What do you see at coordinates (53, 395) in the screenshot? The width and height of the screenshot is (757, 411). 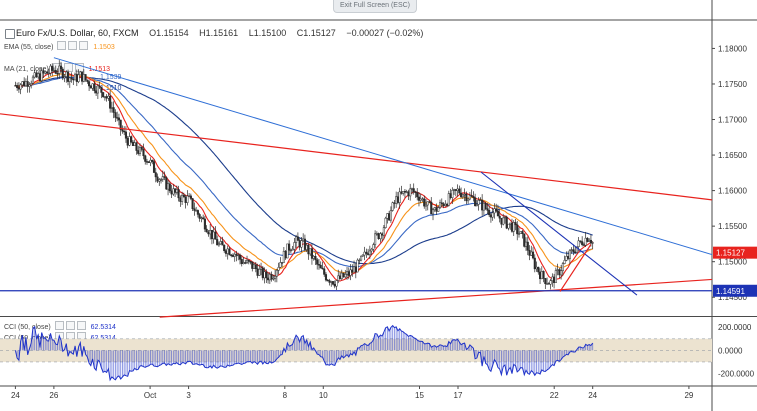 I see `time-tick-label: 26` at bounding box center [53, 395].